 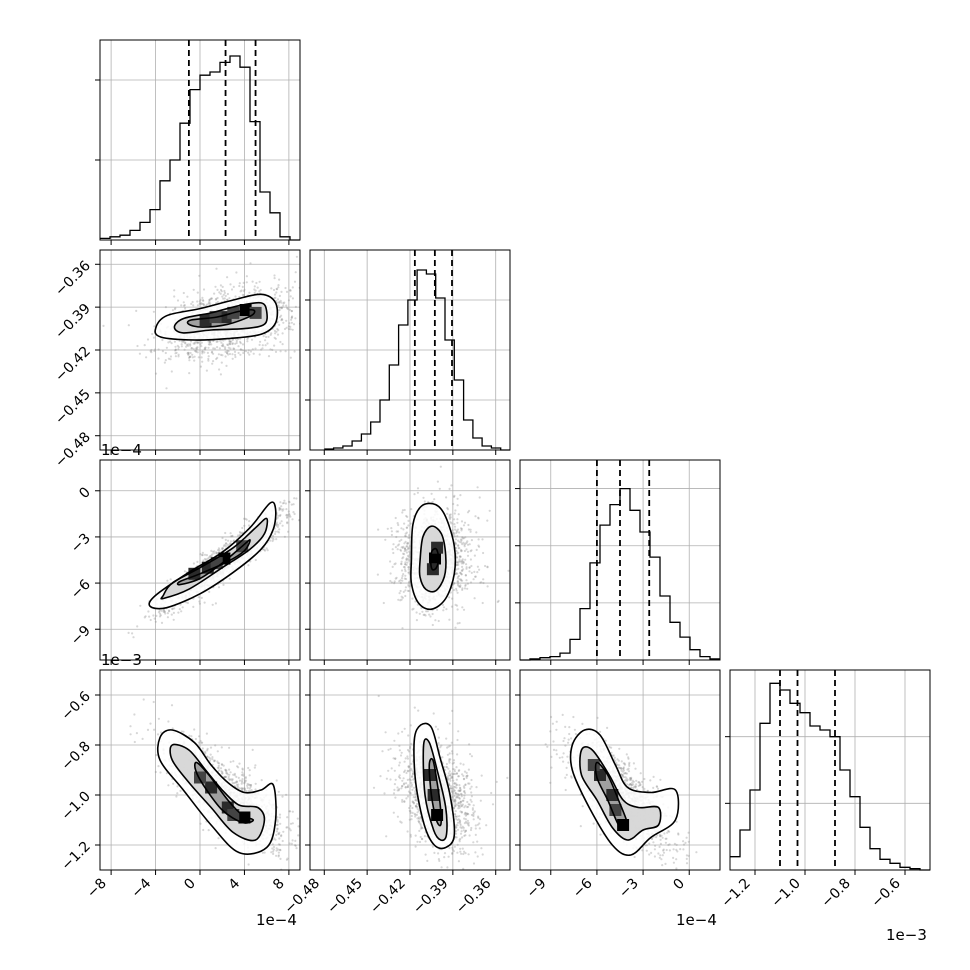 What do you see at coordinates (81, 636) in the screenshot?
I see `pair-2-0-ytick-label: −9` at bounding box center [81, 636].